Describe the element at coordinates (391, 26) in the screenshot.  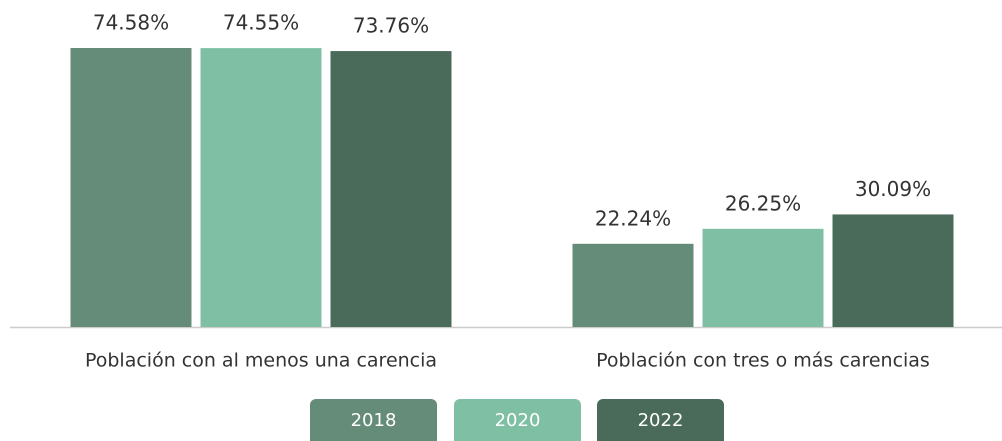
I see `value-label: 73.76%` at that location.